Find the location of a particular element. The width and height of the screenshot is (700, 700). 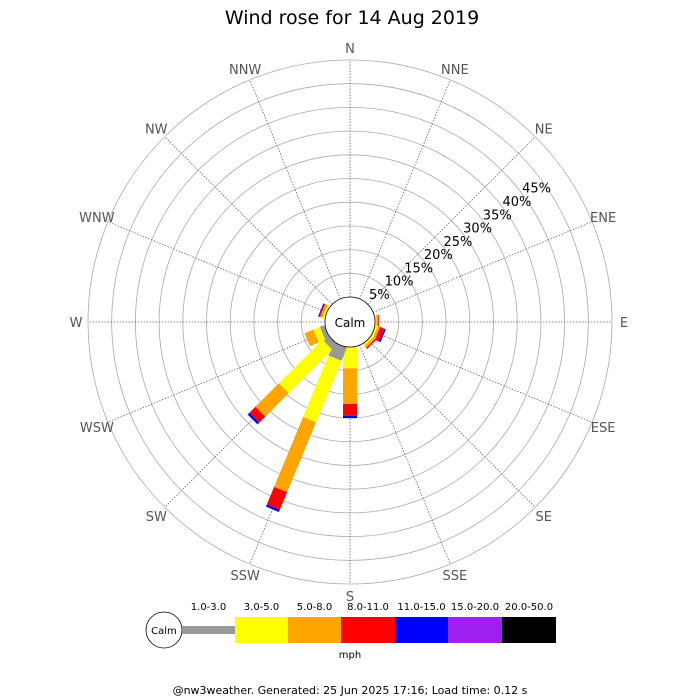

direction-label-se: SE is located at coordinates (544, 517).